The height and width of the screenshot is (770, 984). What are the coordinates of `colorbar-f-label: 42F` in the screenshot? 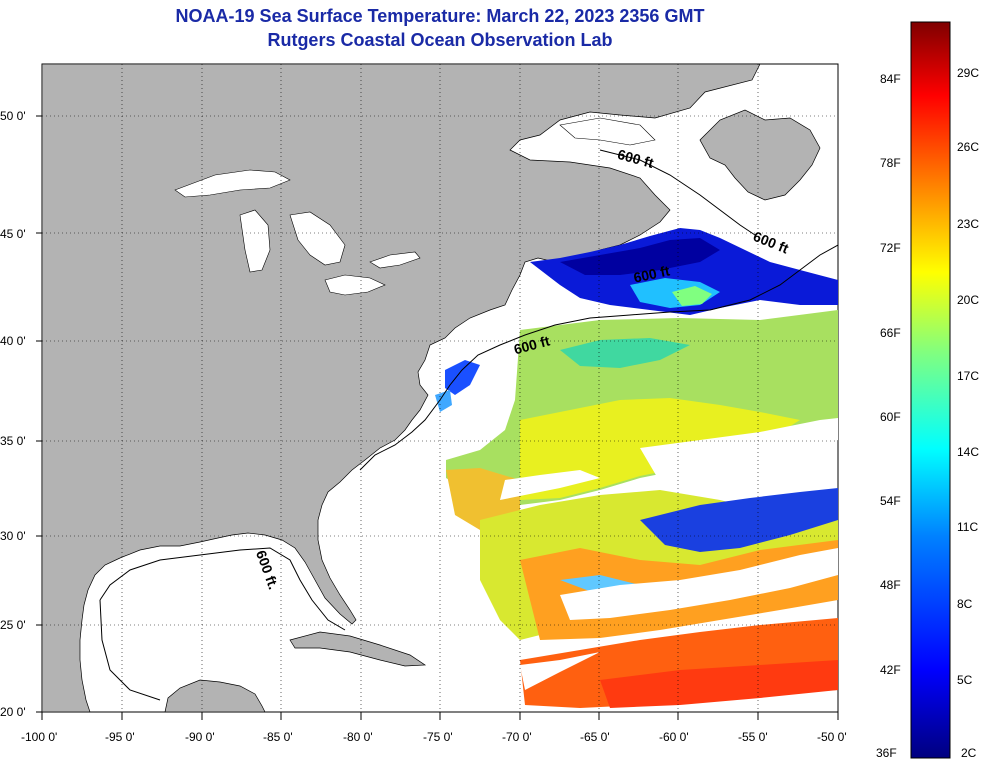 It's located at (890, 670).